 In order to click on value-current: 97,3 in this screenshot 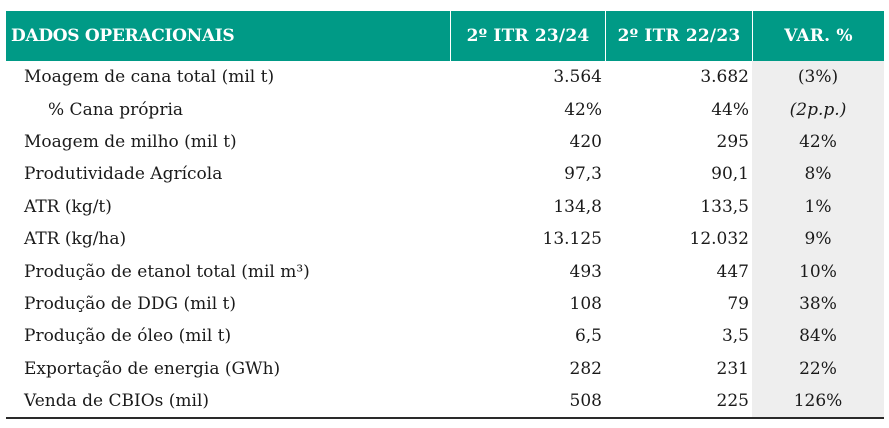, I will do `click(583, 174)`.